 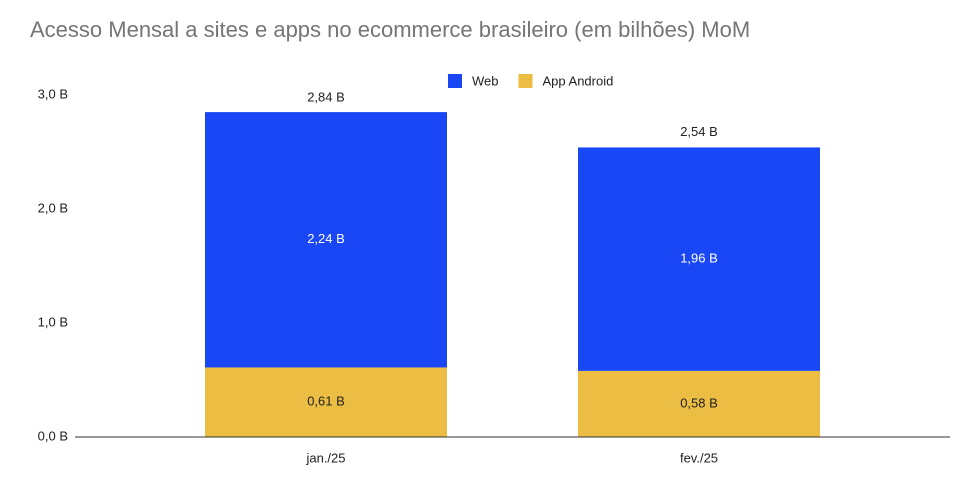 I want to click on data-label: 0,61 B, so click(x=326, y=401).